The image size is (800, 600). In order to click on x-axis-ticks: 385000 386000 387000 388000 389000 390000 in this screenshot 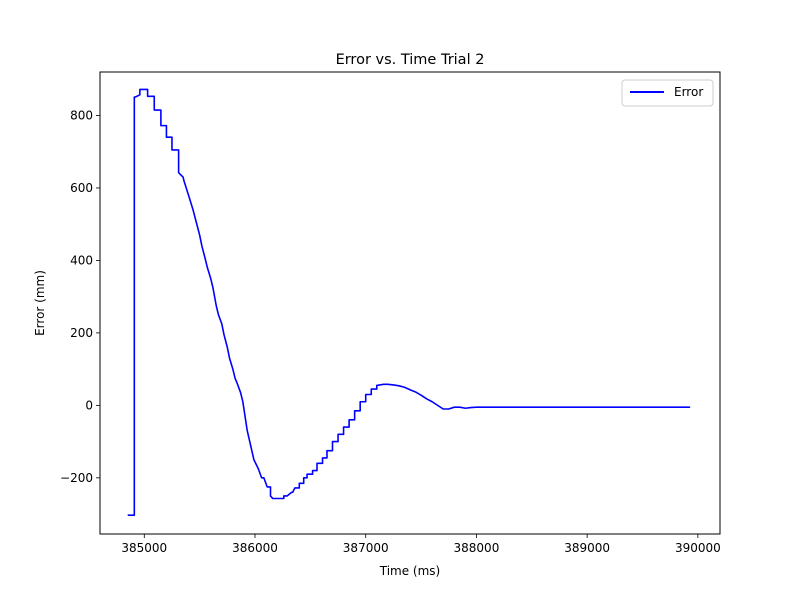, I will do `click(421, 544)`.